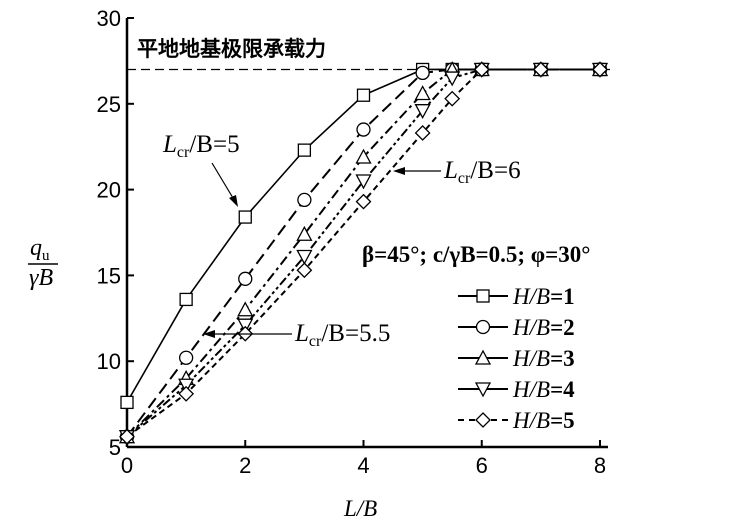  I want to click on annotation-lcr-5-5: Lcr/B=5.5, so click(296, 335).